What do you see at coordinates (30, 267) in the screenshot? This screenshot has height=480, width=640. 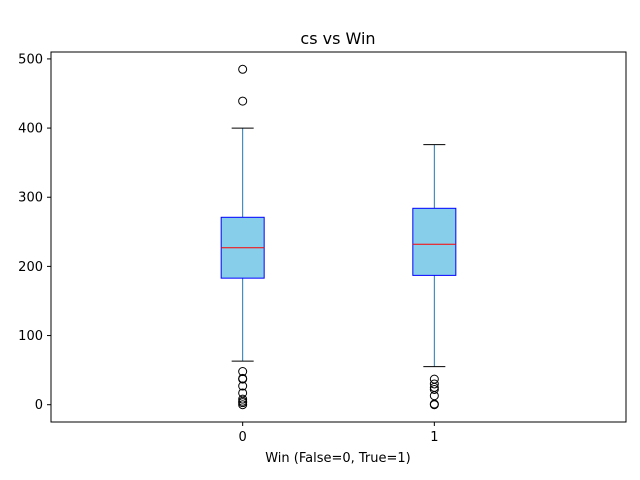 I see `y-tick-label: 200` at bounding box center [30, 267].